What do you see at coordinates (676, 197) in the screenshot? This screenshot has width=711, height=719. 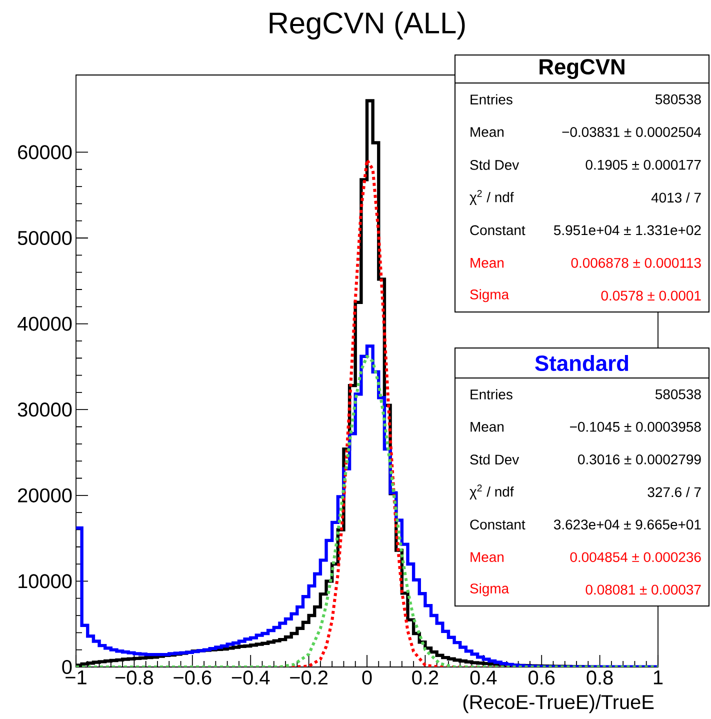 I see `annotation: 4013 / 7` at bounding box center [676, 197].